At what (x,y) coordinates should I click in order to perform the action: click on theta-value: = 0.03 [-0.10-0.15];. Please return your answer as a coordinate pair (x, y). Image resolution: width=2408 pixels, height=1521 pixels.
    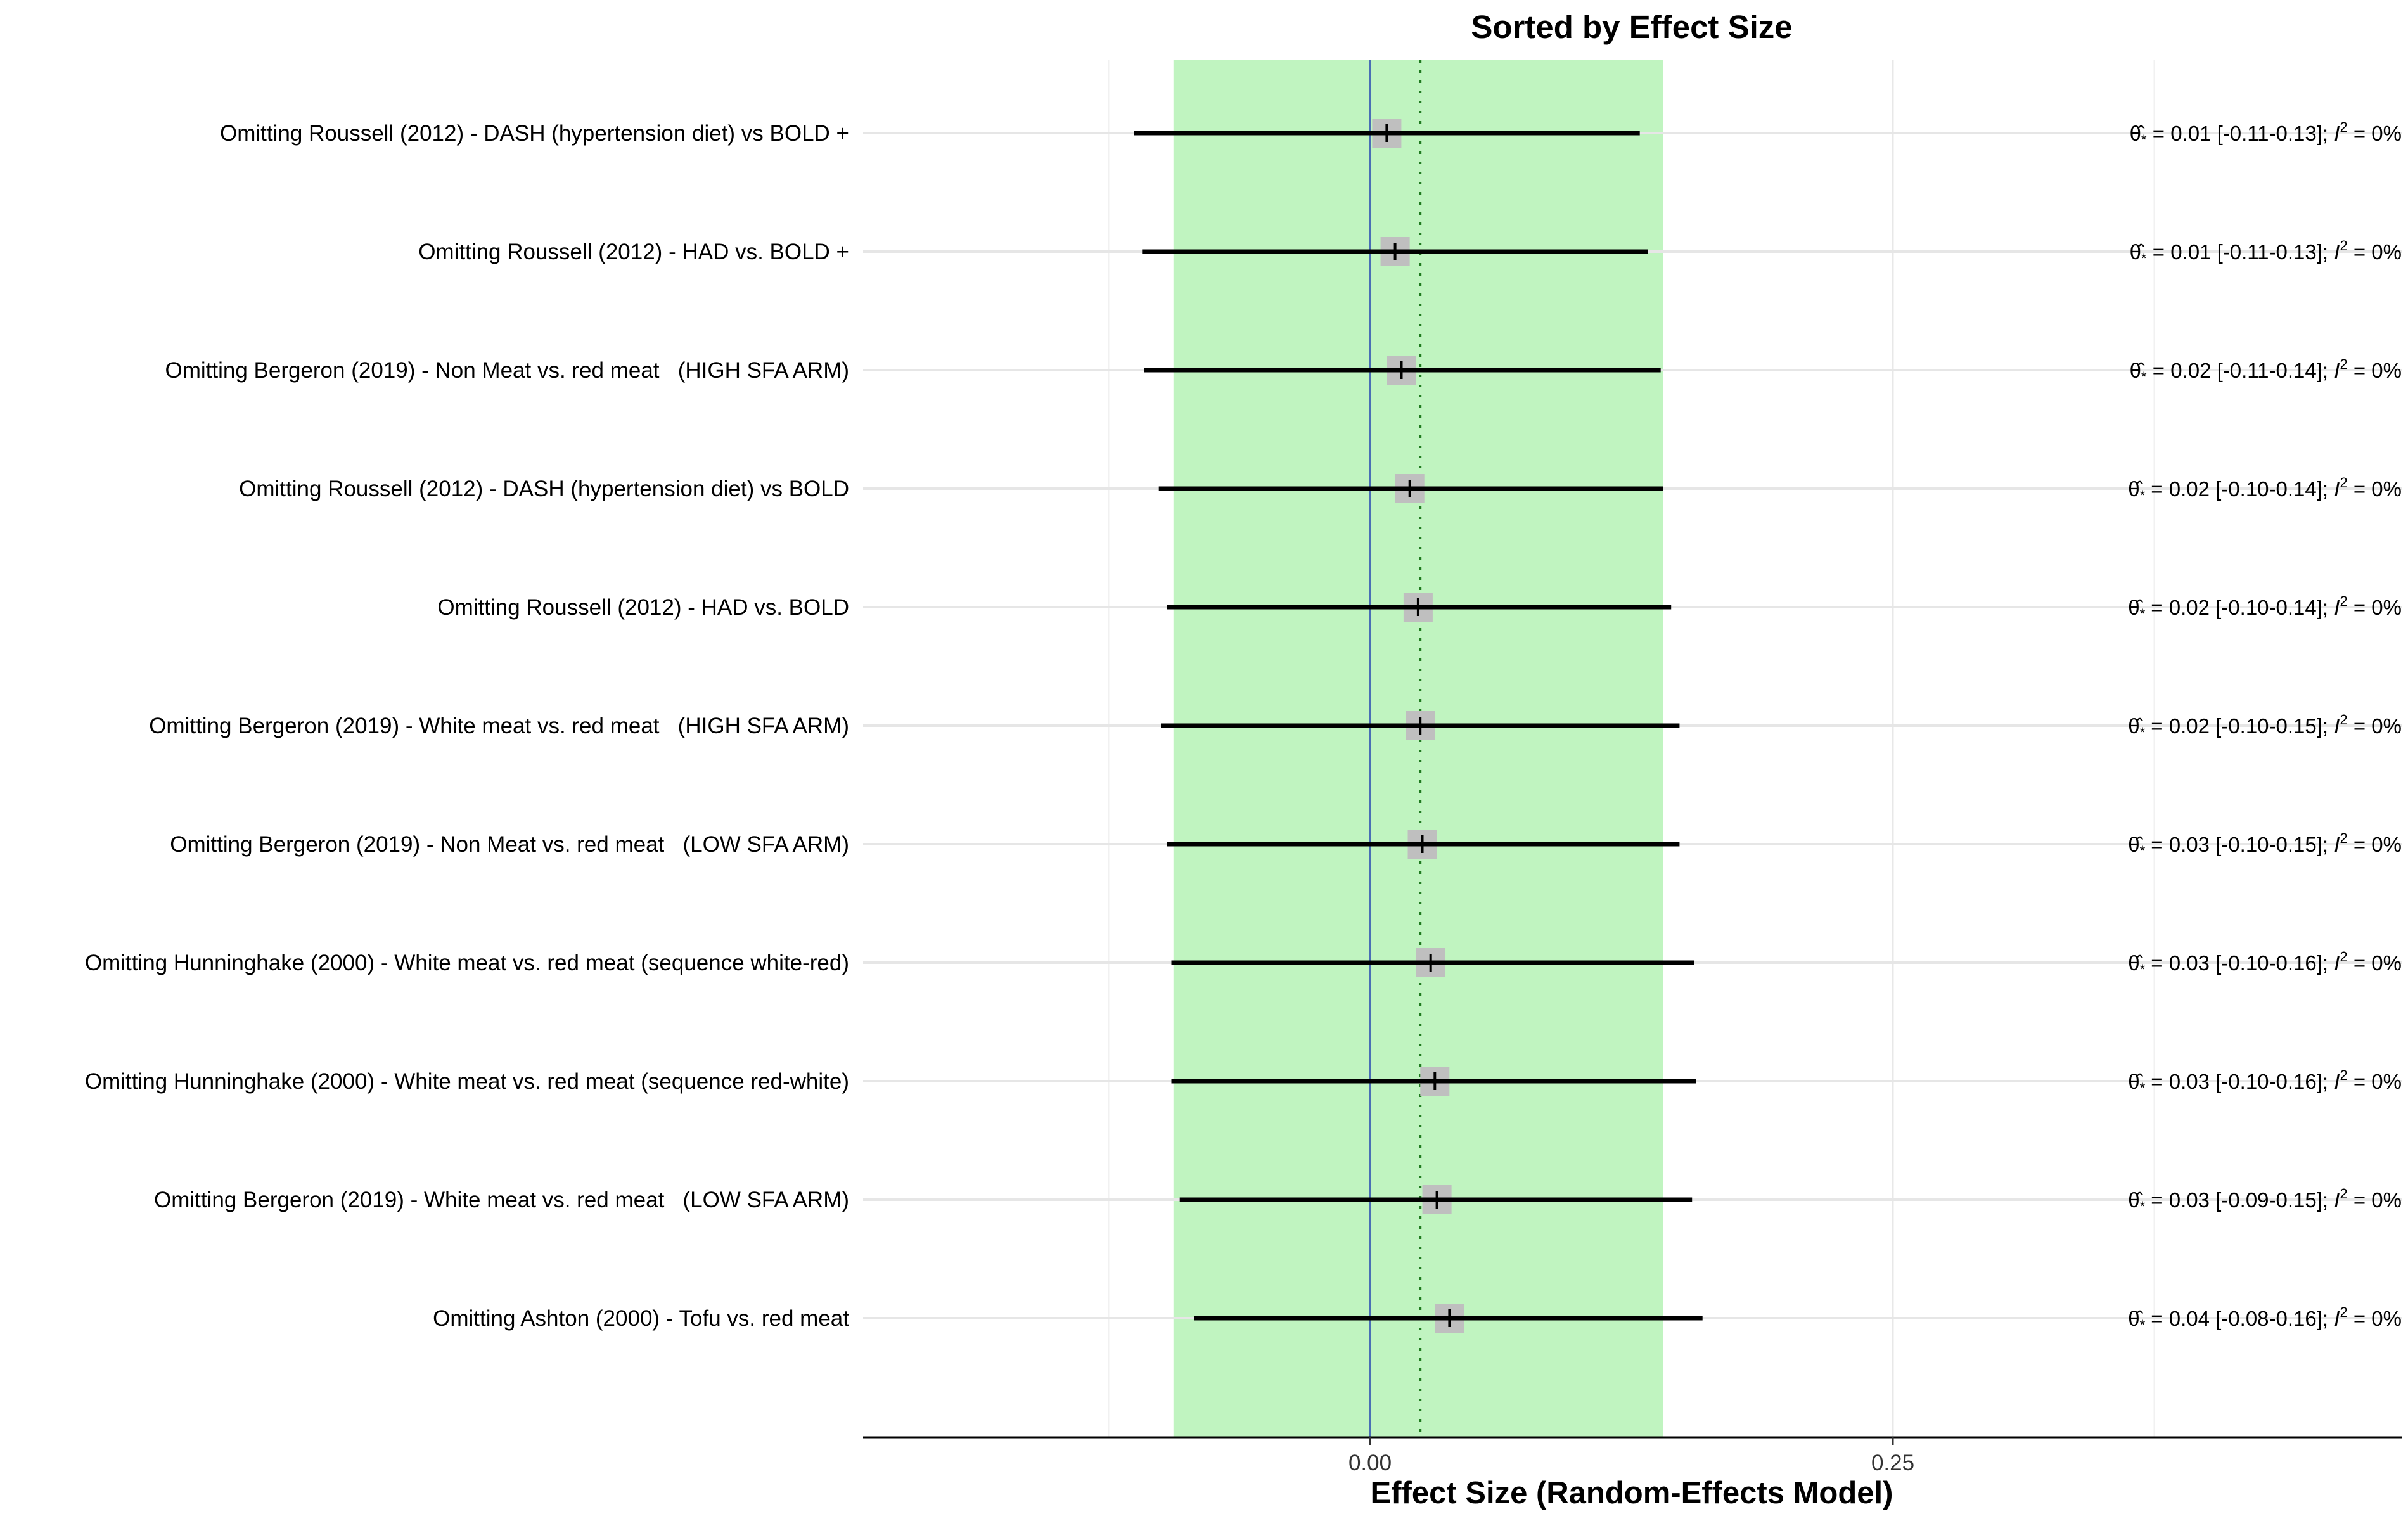
    Looking at the image, I should click on (2239, 844).